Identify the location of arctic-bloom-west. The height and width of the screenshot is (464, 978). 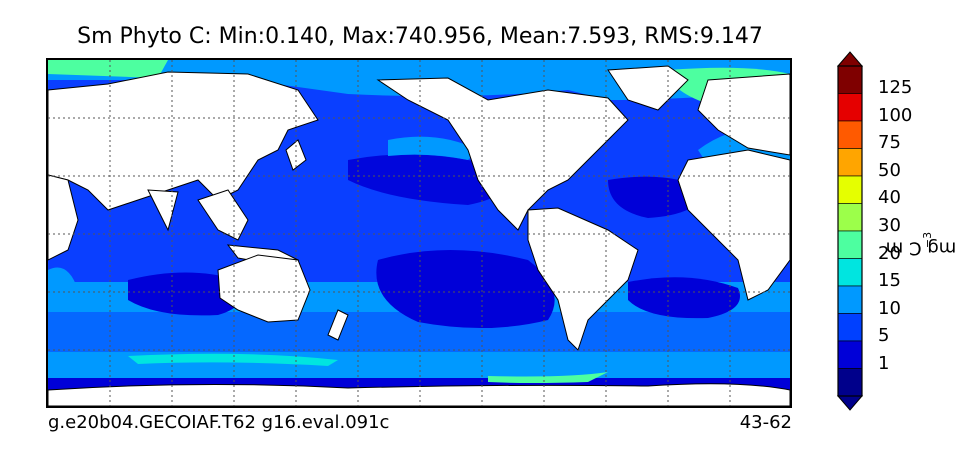
(108, 69).